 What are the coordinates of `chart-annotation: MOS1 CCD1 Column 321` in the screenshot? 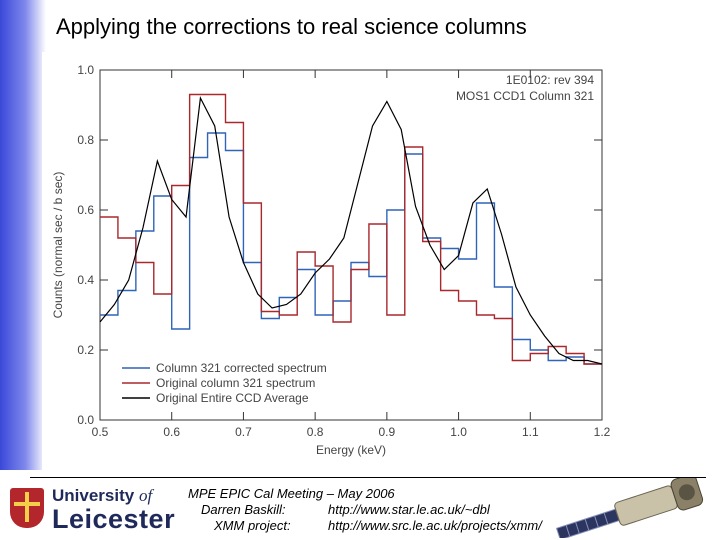 It's located at (525, 96).